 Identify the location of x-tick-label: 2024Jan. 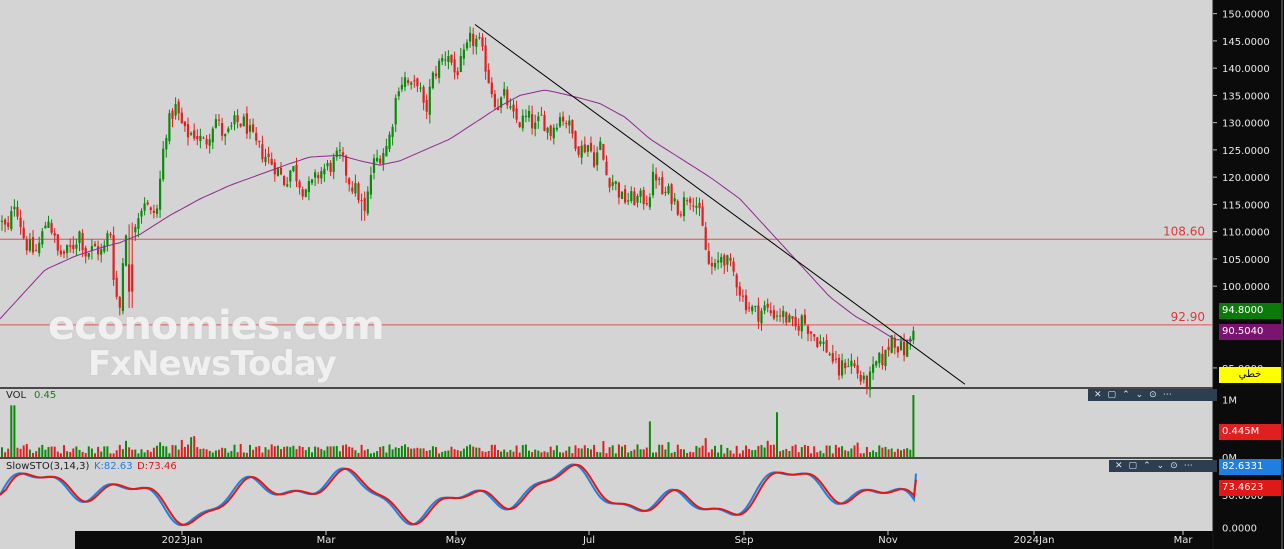
(1034, 540).